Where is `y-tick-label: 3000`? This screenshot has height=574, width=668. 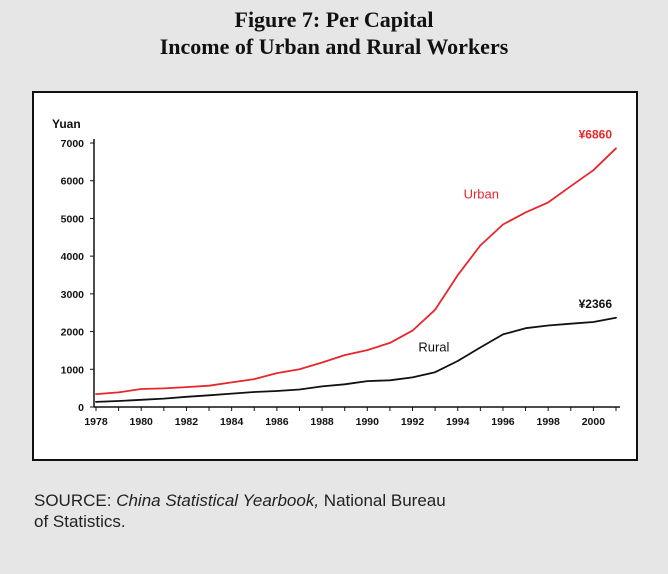 y-tick-label: 3000 is located at coordinates (73, 295).